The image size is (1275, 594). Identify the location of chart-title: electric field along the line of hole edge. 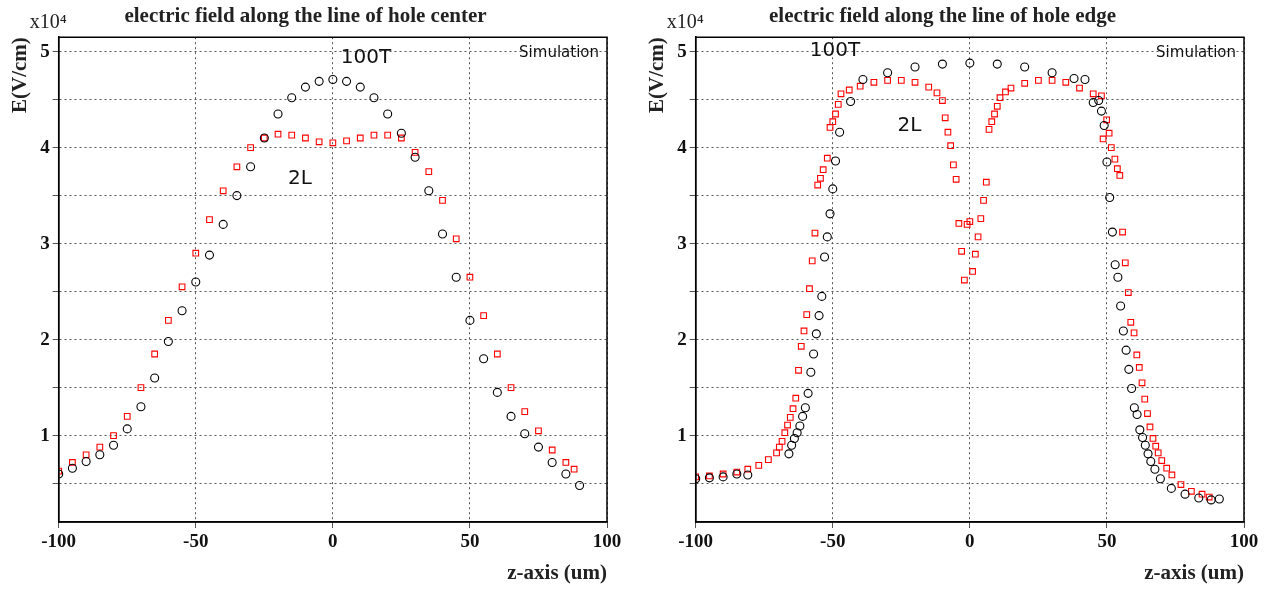
(942, 15).